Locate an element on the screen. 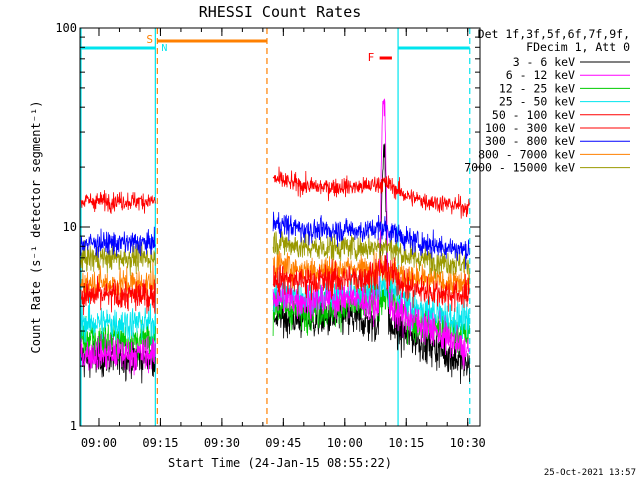 This screenshot has width=640, height=480. x-tick-label: 09:15 is located at coordinates (160, 443).